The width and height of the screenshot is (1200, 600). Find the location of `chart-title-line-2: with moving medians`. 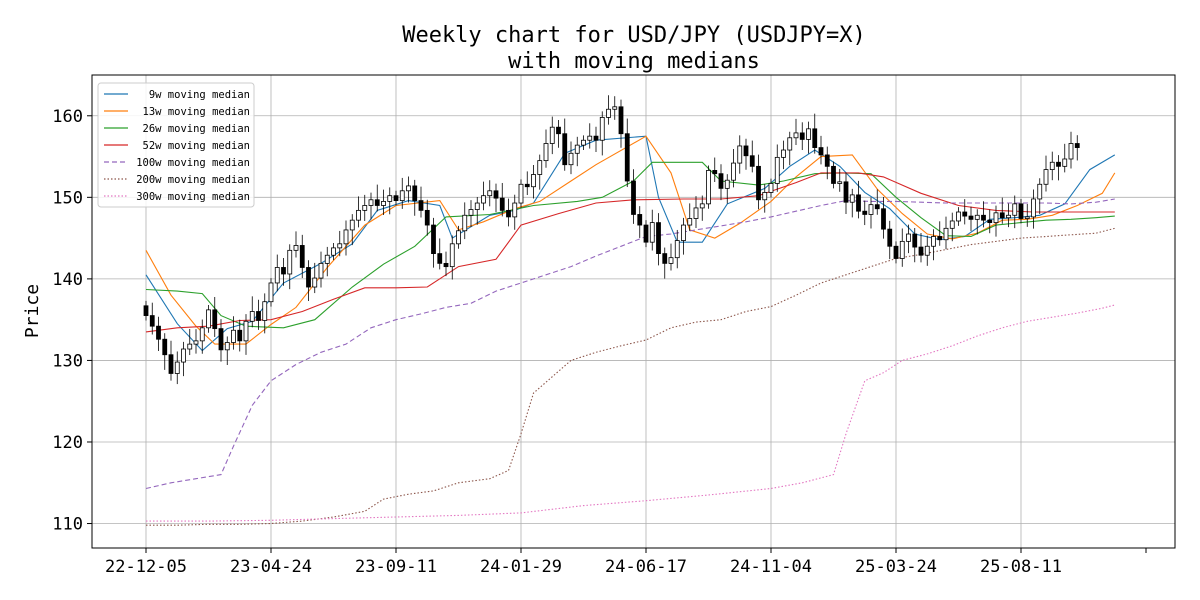

chart-title-line-2: with moving medians is located at coordinates (634, 61).